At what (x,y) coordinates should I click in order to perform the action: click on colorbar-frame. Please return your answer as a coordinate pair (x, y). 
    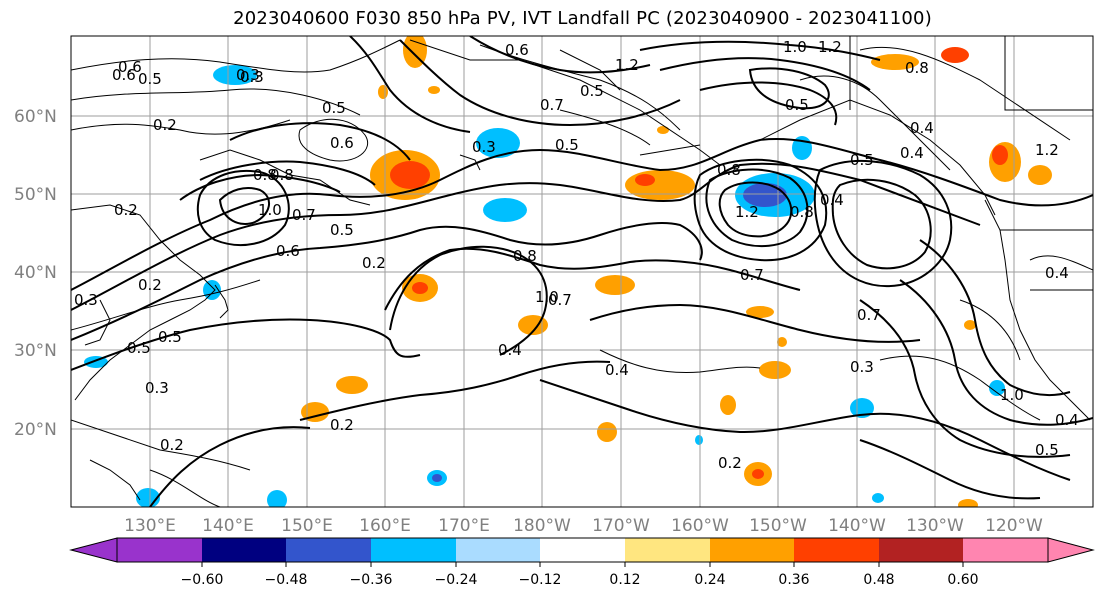
    Looking at the image, I should click on (582, 550).